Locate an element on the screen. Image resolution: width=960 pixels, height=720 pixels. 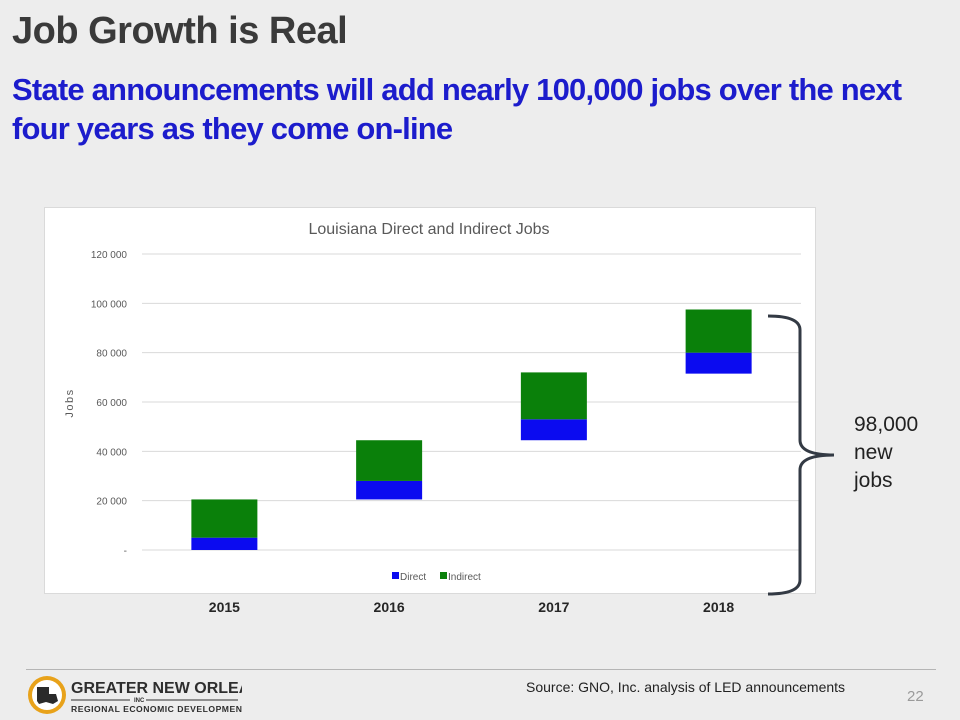
y-tick-label: 80 000 is located at coordinates (111, 354).